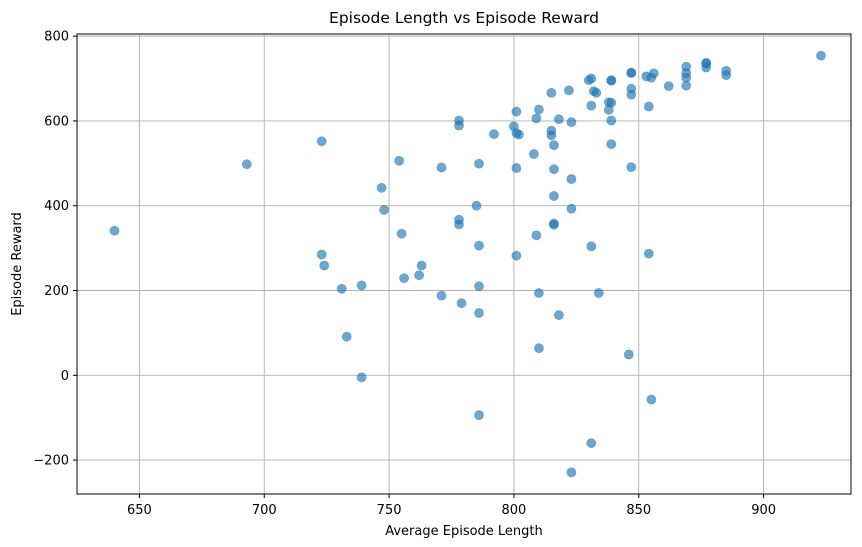 The width and height of the screenshot is (862, 547). What do you see at coordinates (464, 531) in the screenshot?
I see `x-axis-label: Average Episode Length` at bounding box center [464, 531].